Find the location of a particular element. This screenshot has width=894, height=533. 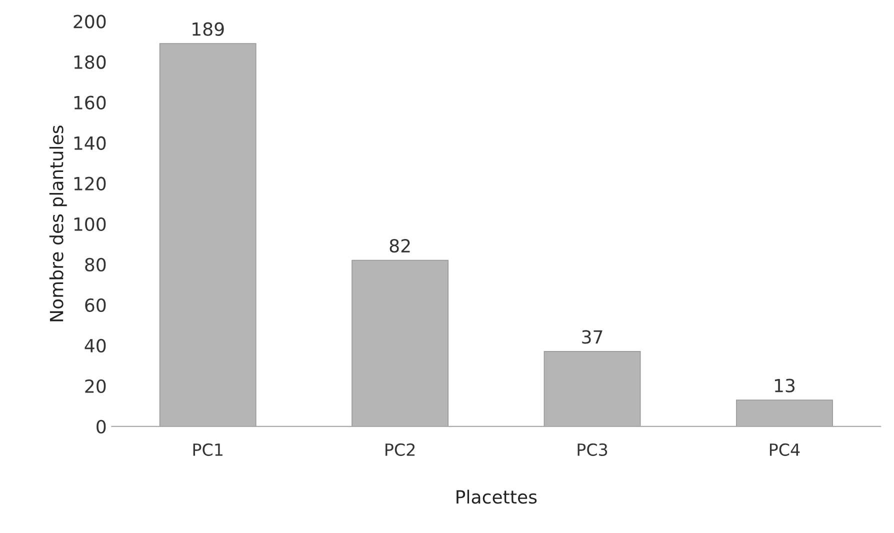

y-axis-title: Nombre des plantules is located at coordinates (58, 224).